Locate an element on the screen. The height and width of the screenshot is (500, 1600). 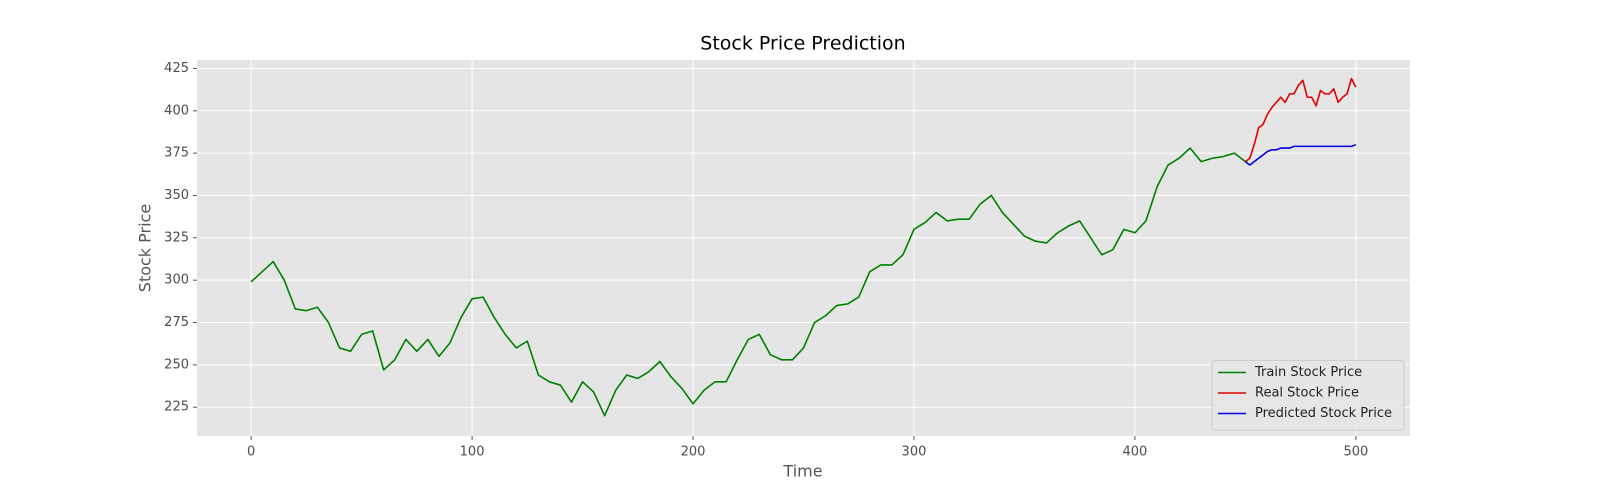
y-tick-label: 275 is located at coordinates (176, 322).